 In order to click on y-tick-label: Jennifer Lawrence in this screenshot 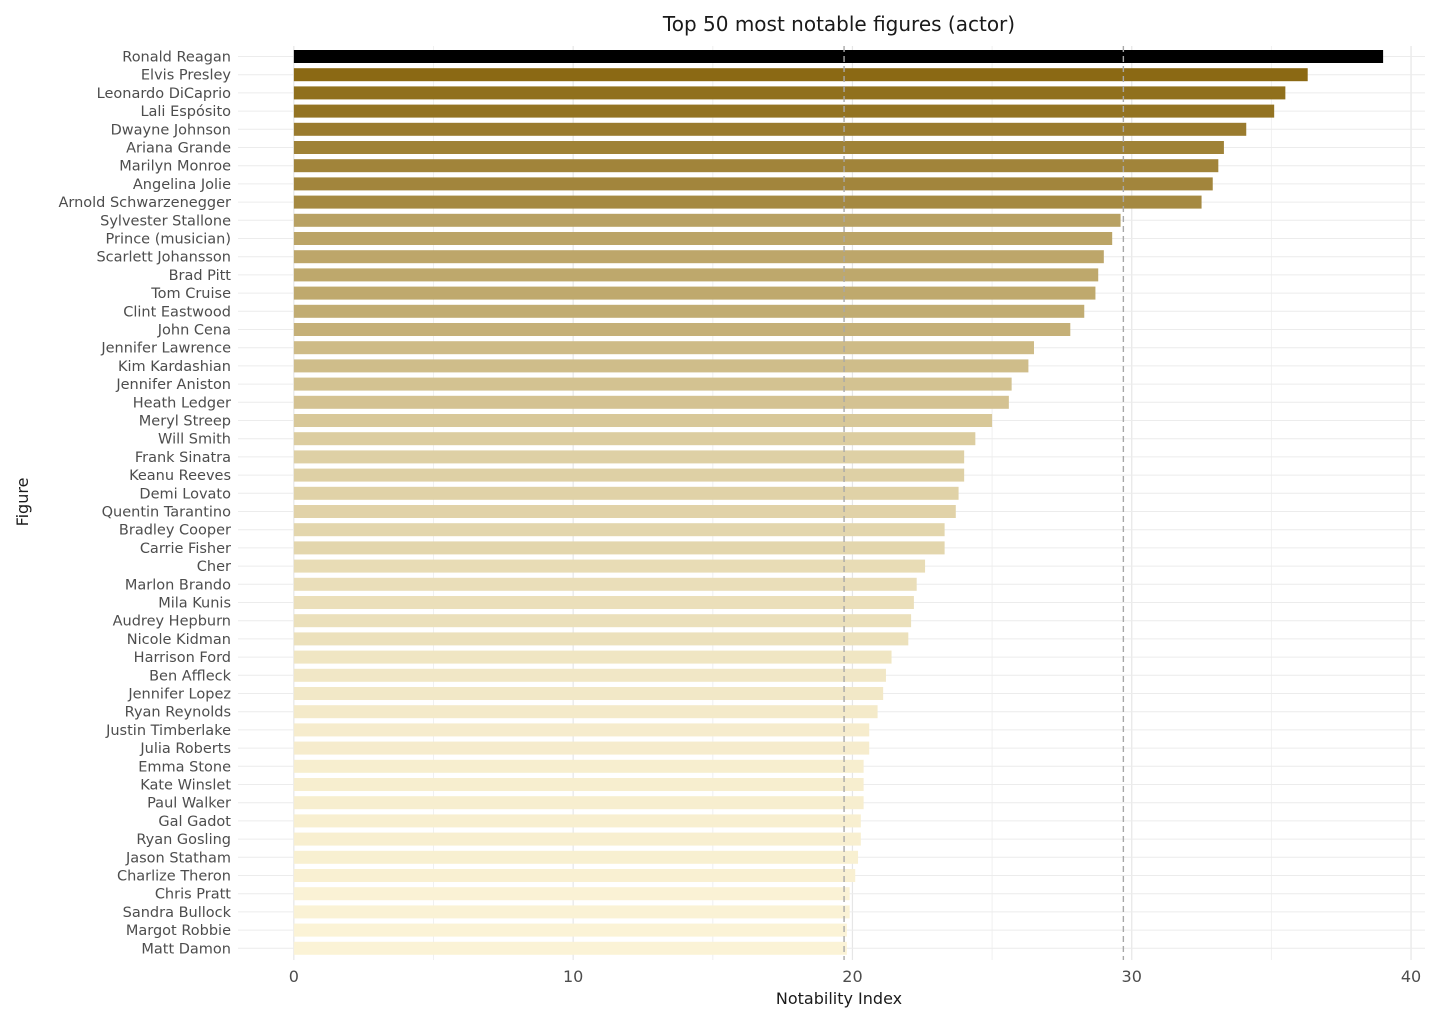, I will do `click(165, 349)`.